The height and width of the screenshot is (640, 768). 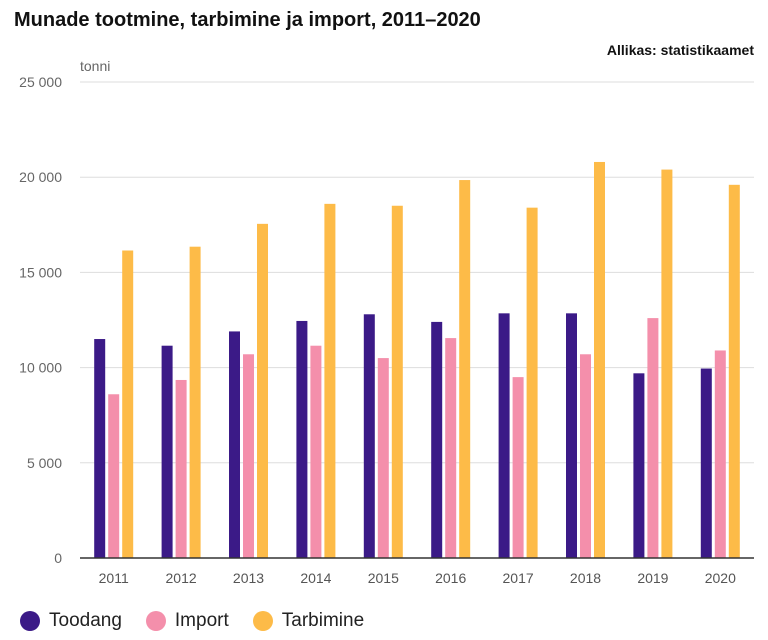 I want to click on x-tick-label-2018: 2018, so click(x=585, y=578).